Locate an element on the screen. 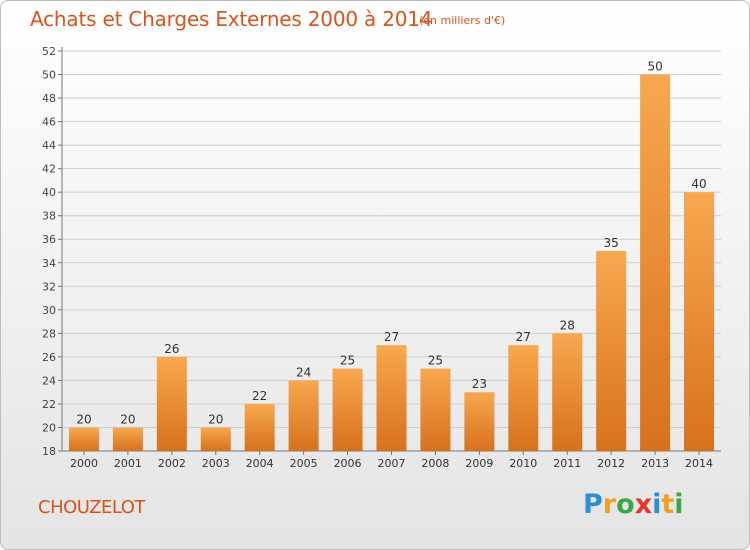  bar-value-label: 26 is located at coordinates (171, 349).